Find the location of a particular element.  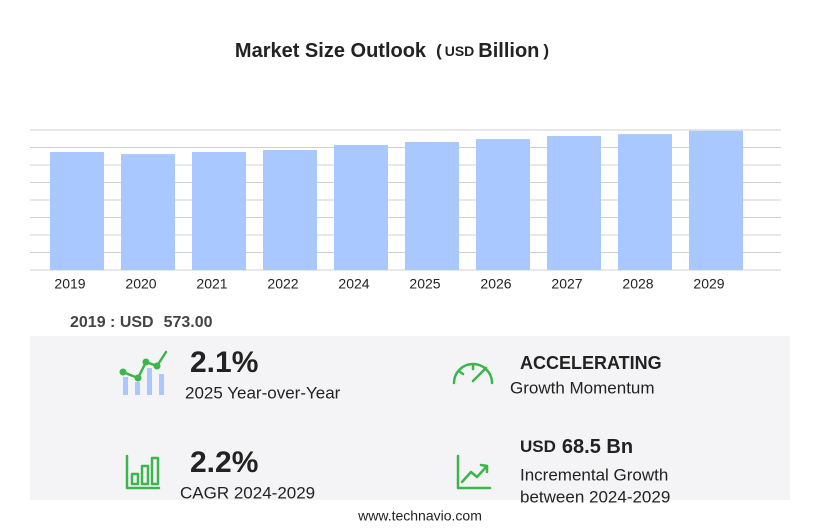

title-unit: USD is located at coordinates (460, 51).